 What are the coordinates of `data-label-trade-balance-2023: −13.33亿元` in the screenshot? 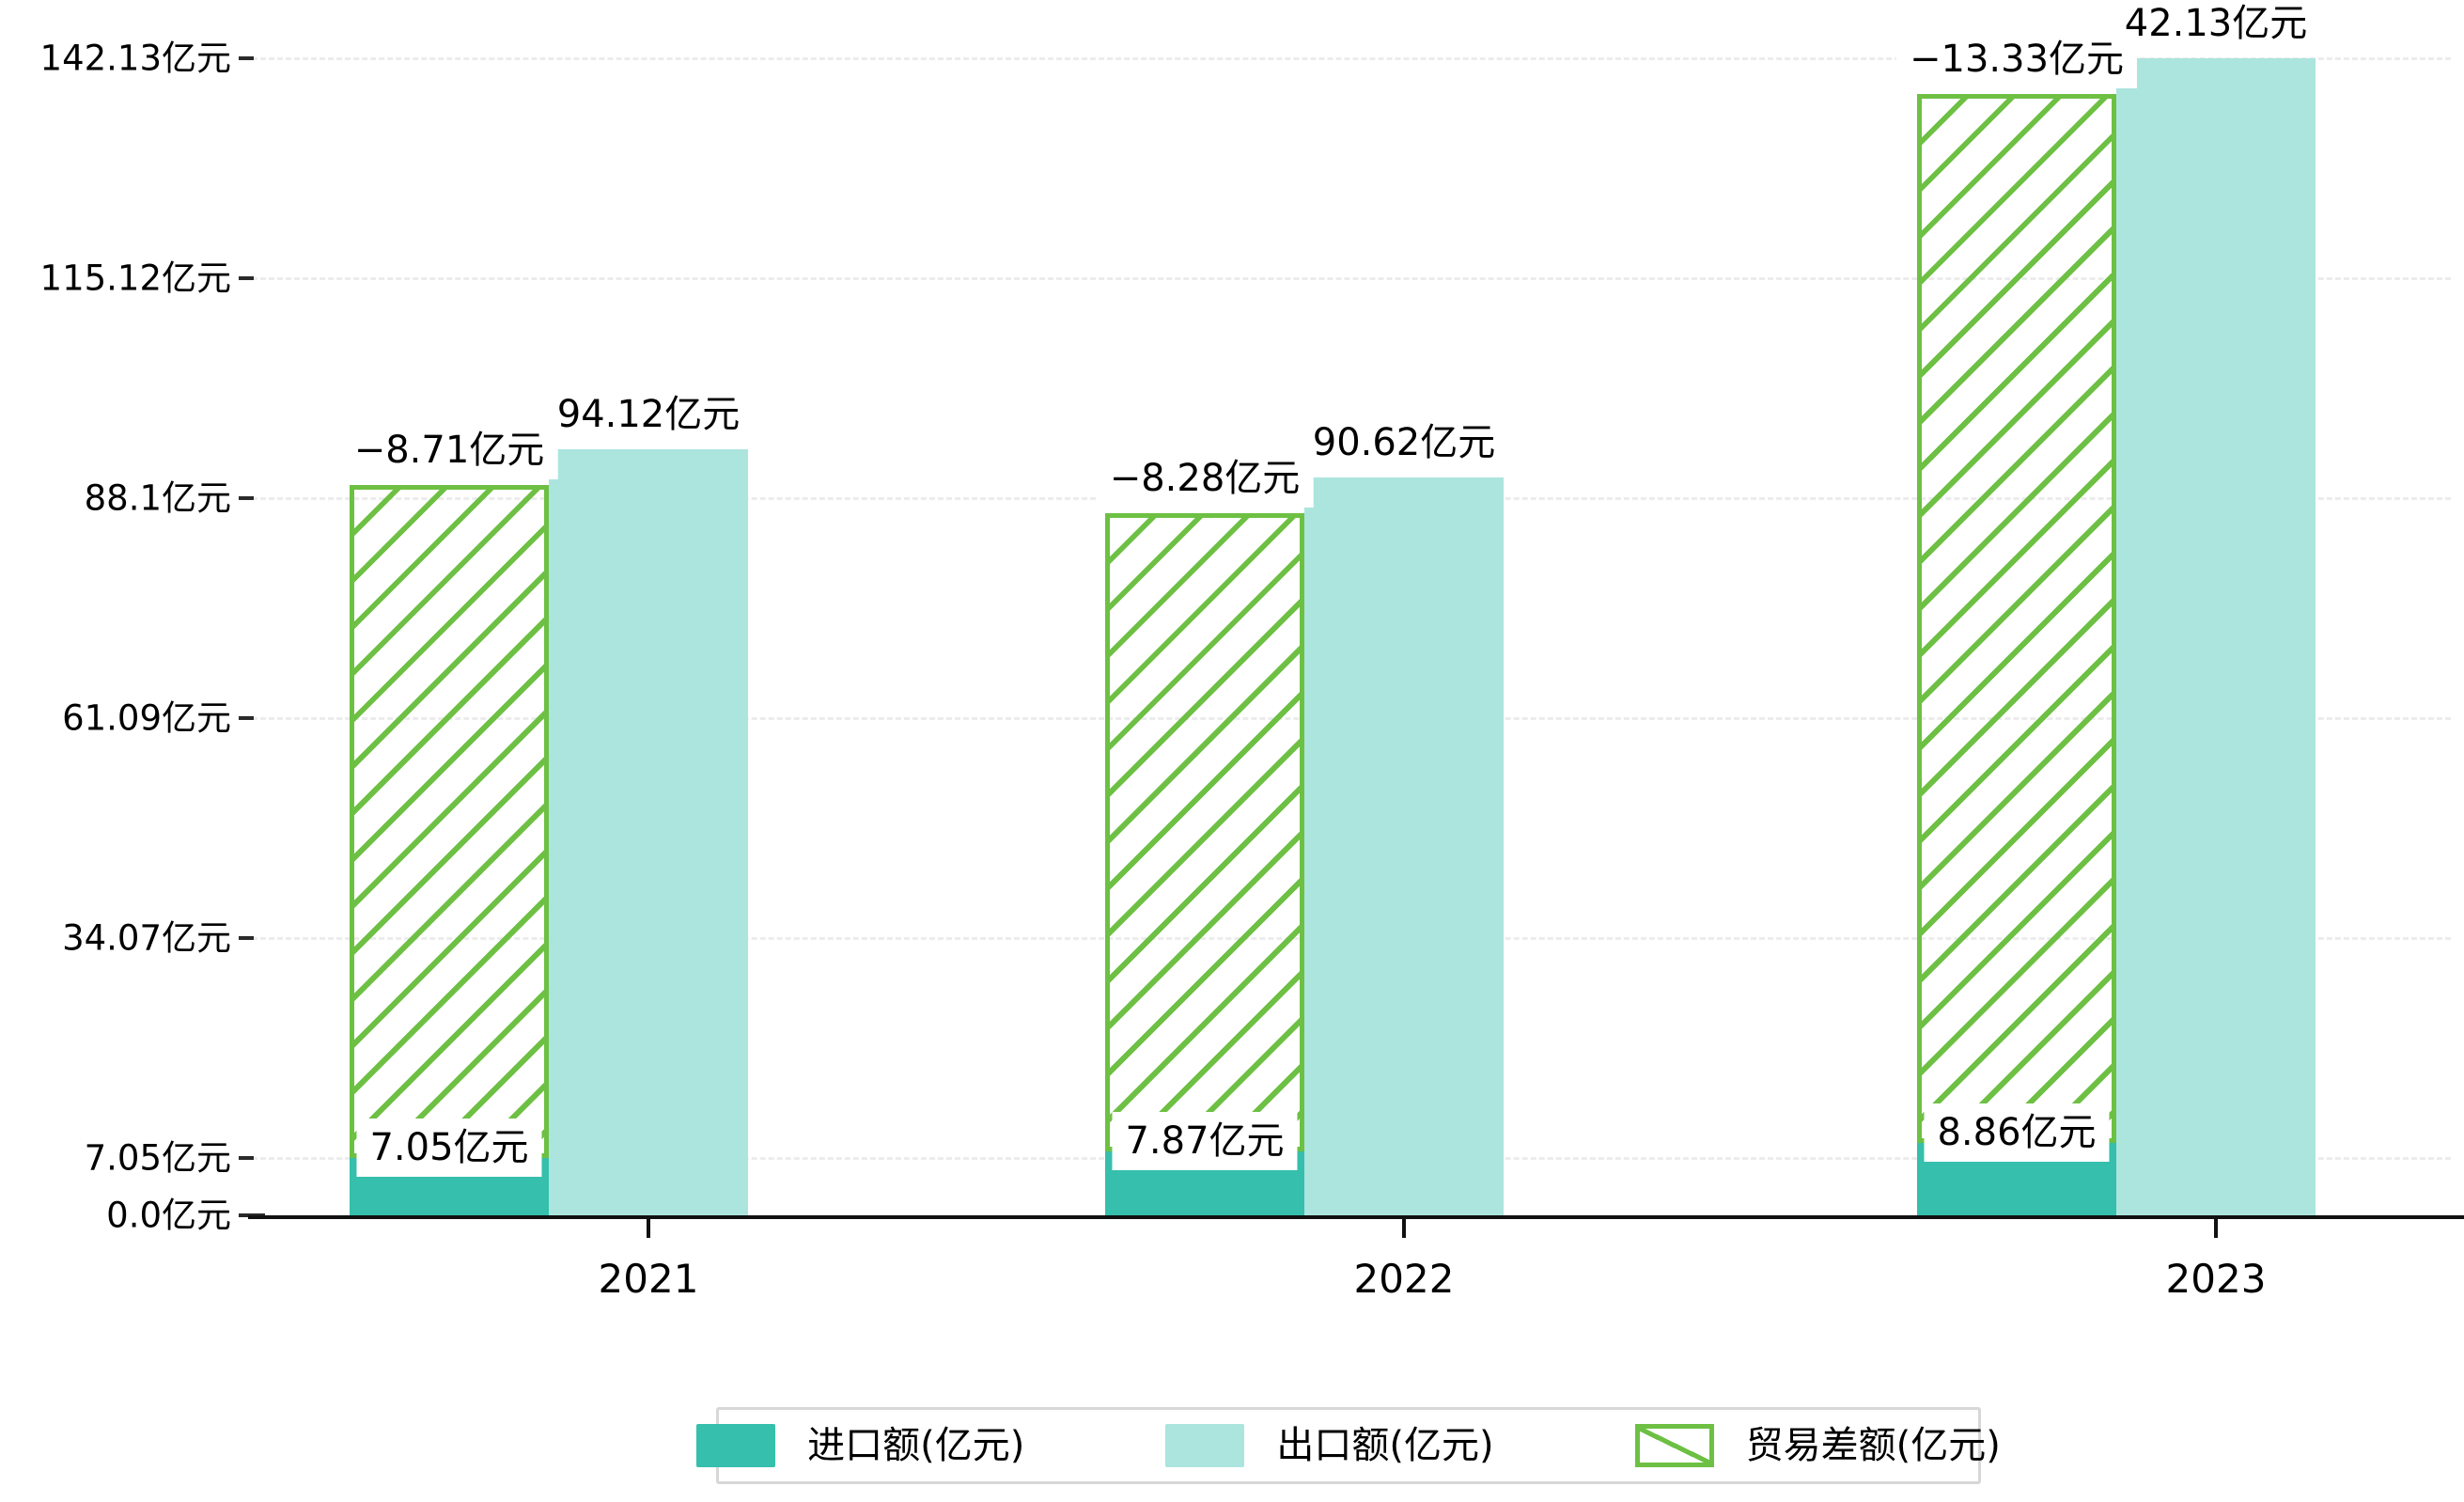 It's located at (2016, 59).